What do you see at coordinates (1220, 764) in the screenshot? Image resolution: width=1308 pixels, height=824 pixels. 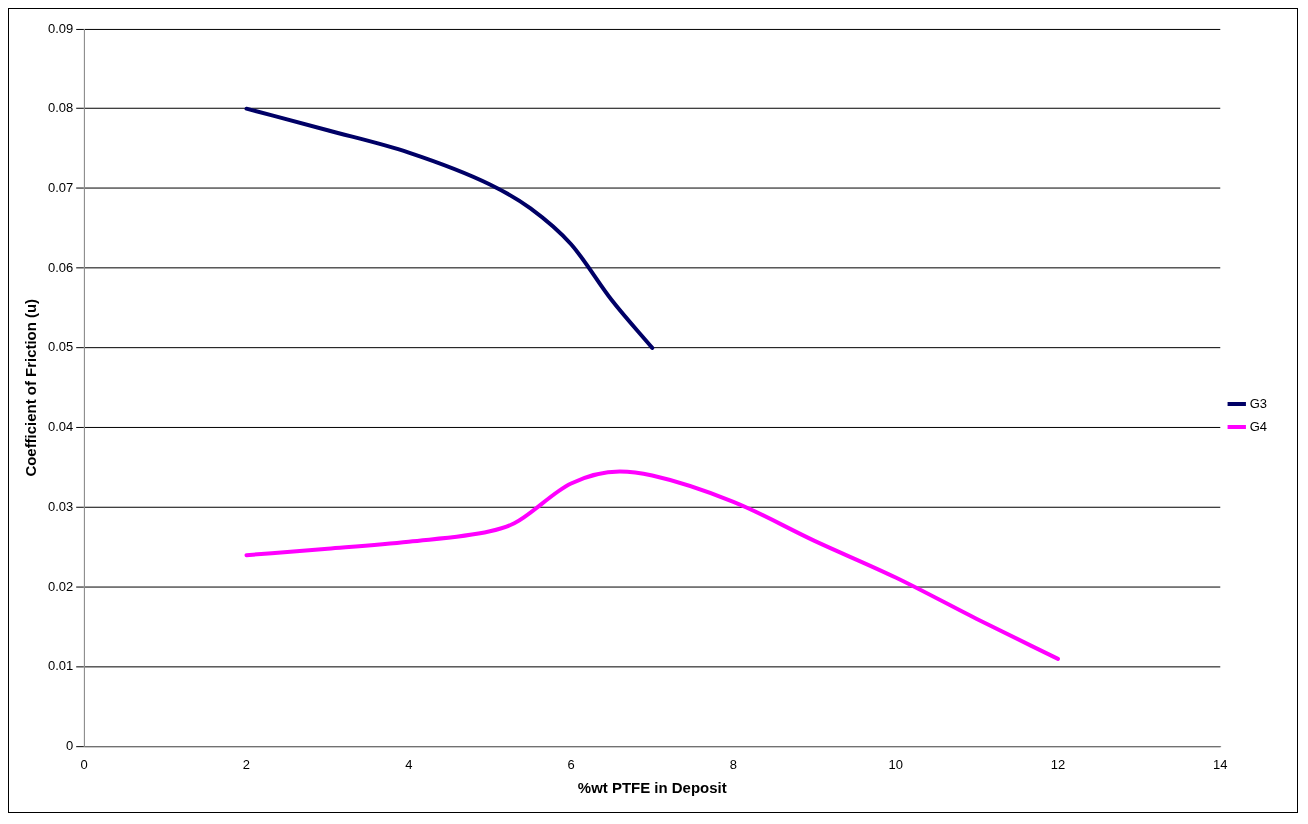 I see `x-tick-label: 14` at bounding box center [1220, 764].